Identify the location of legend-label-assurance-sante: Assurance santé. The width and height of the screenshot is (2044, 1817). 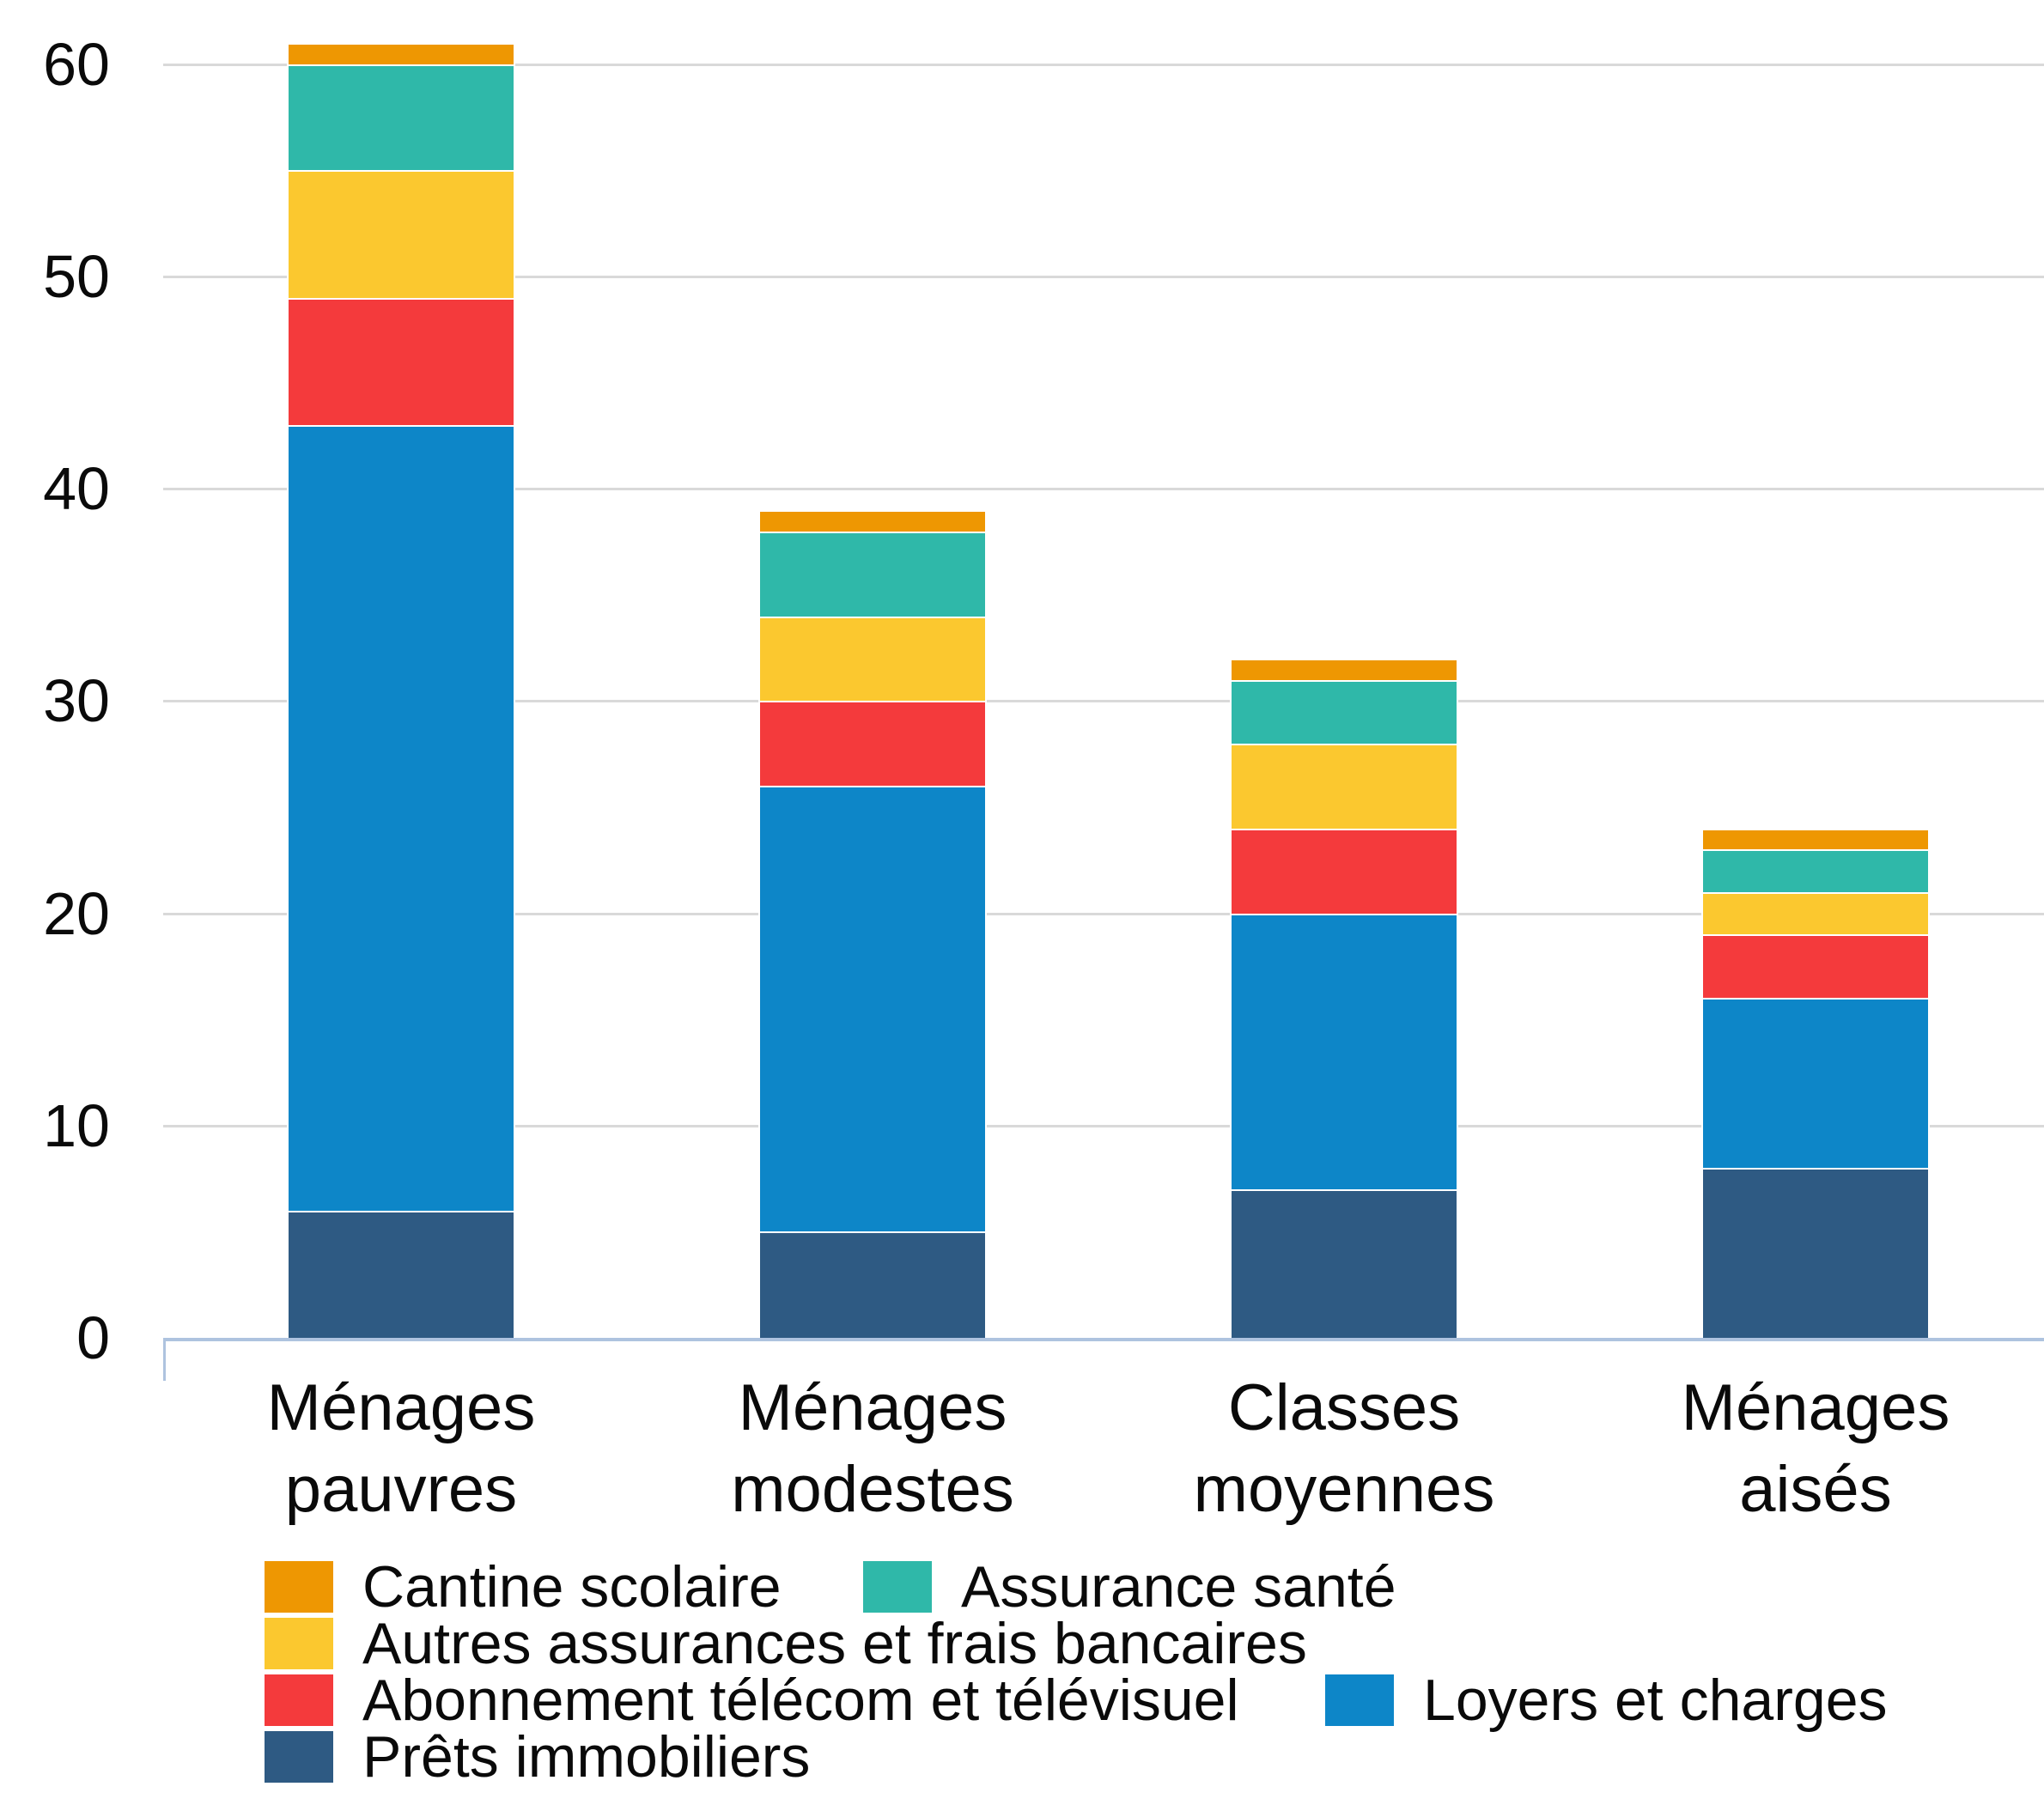
(1178, 1587).